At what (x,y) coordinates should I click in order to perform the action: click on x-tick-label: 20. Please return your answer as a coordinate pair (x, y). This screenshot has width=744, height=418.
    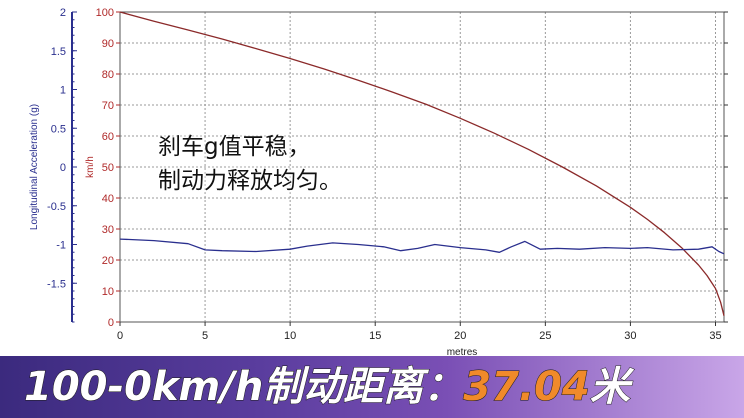
    Looking at the image, I should click on (460, 336).